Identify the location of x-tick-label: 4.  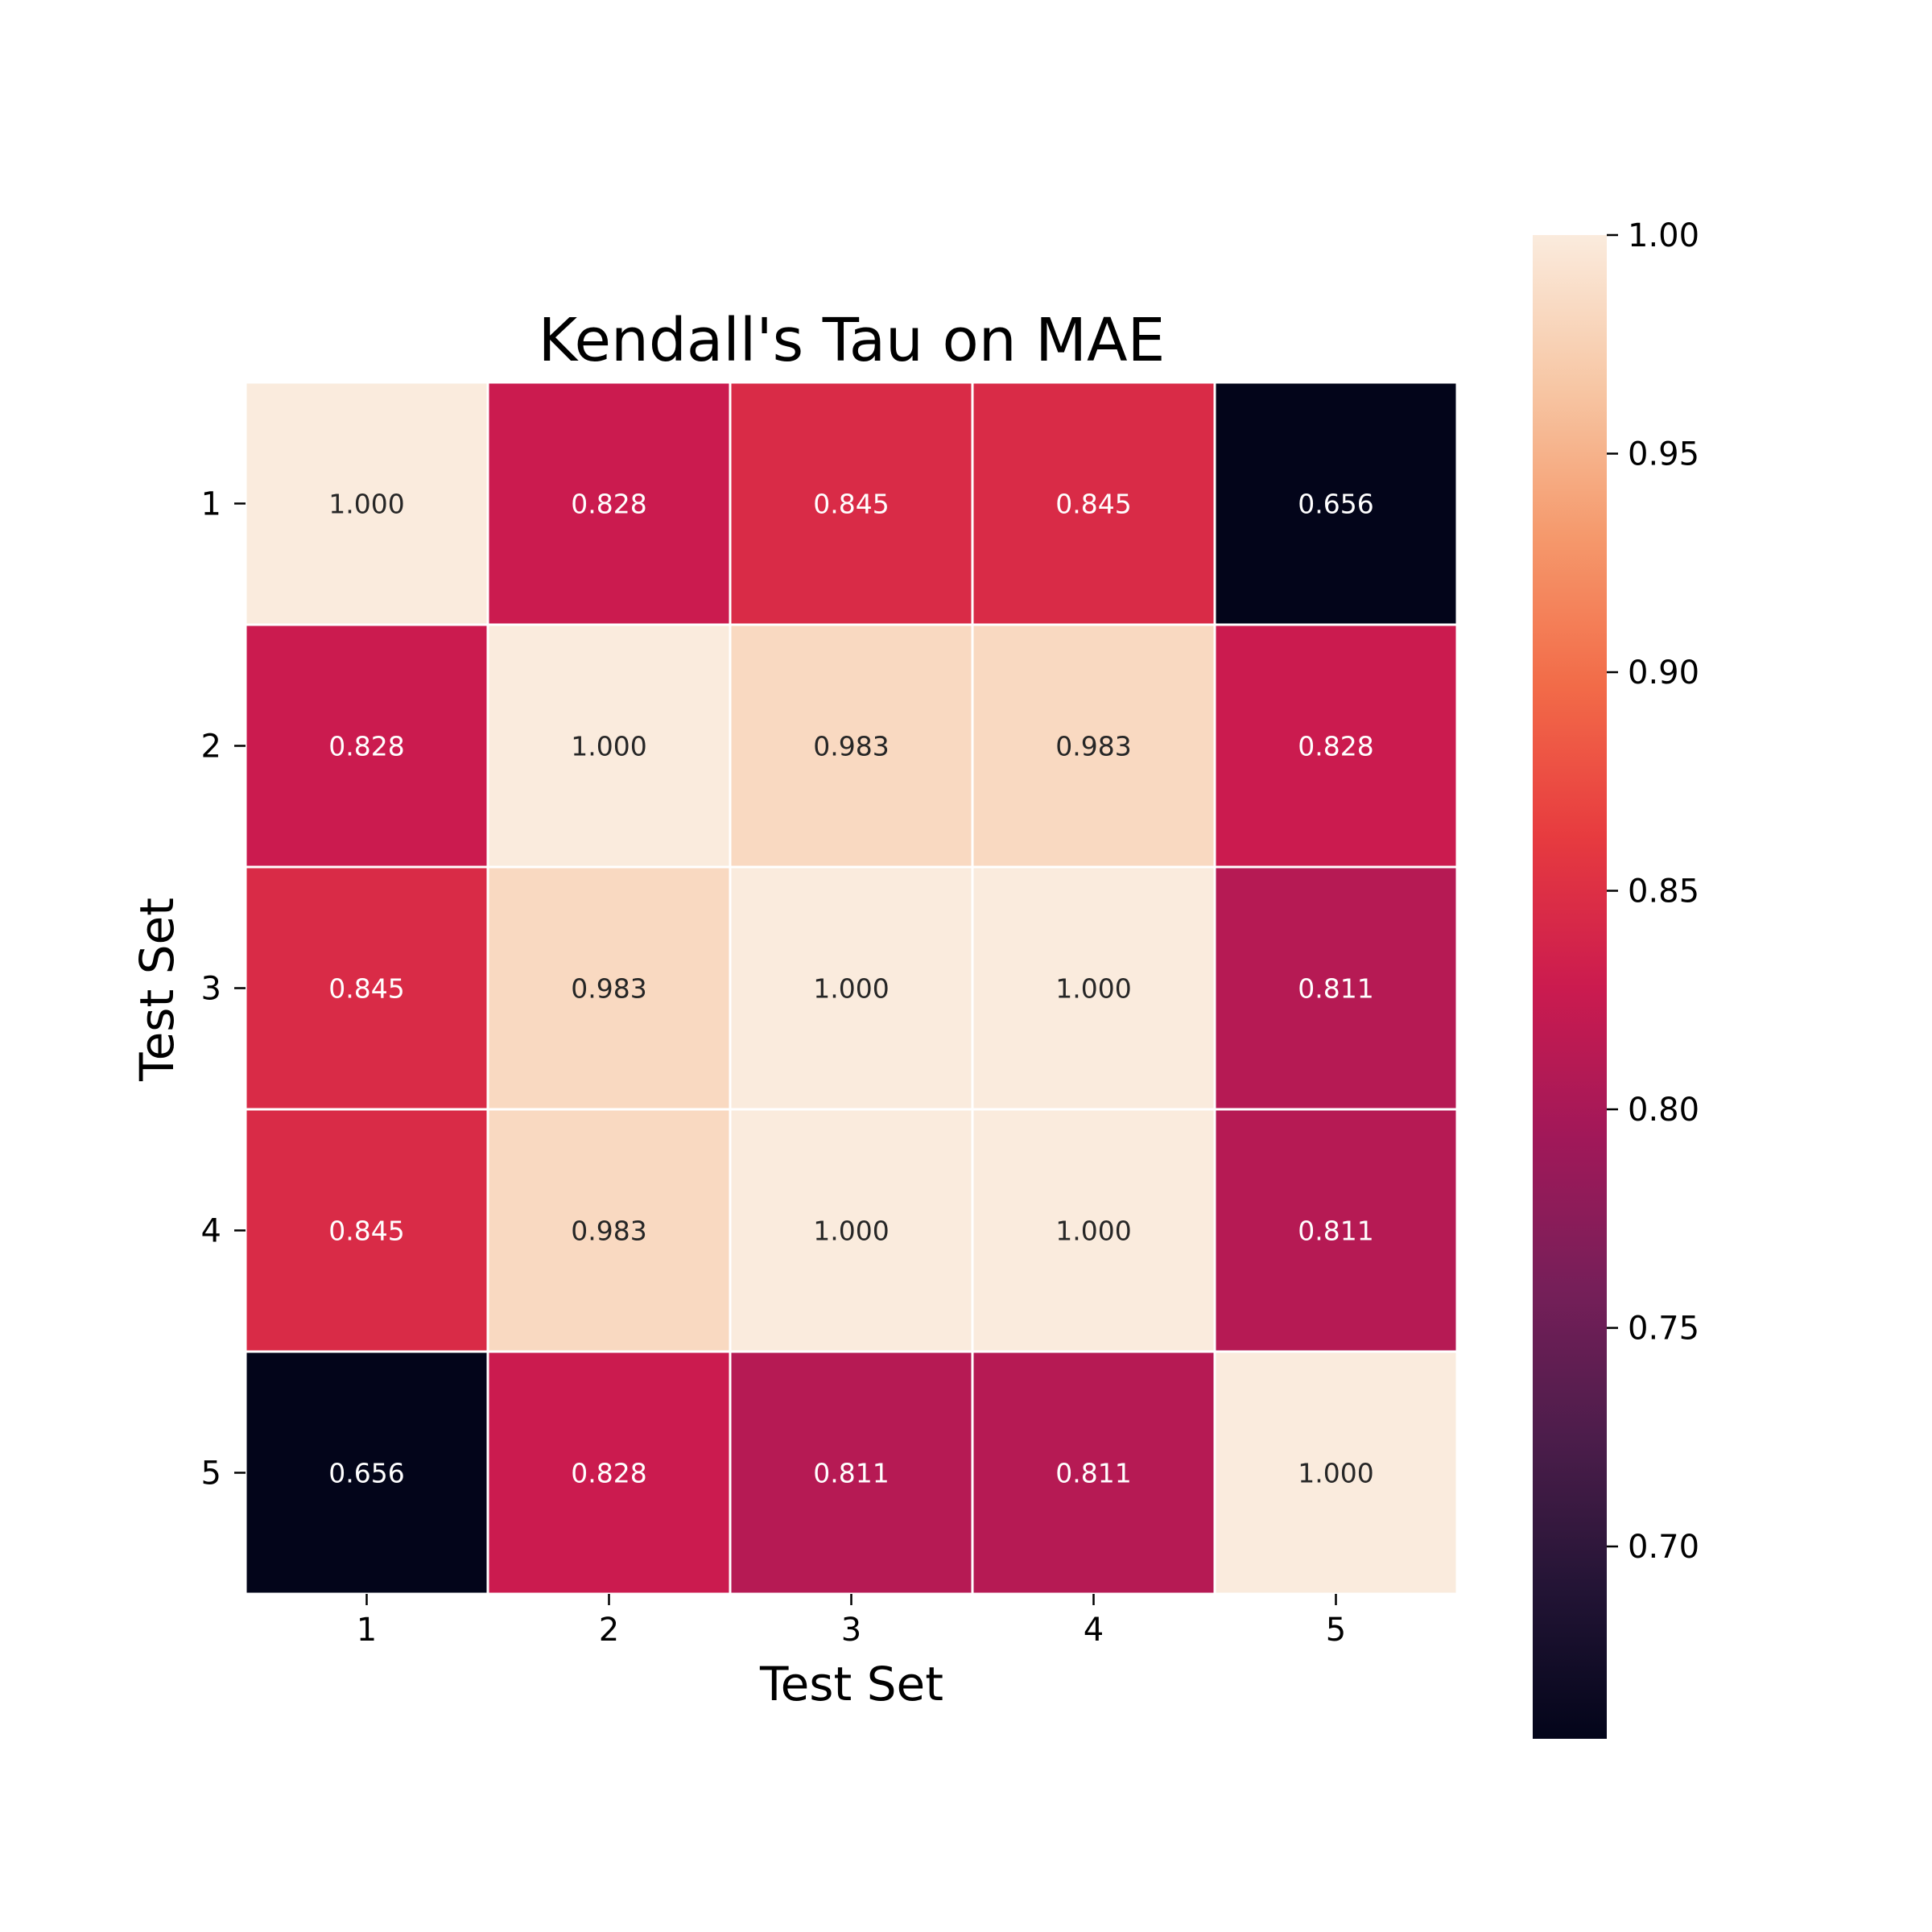
(1094, 1630).